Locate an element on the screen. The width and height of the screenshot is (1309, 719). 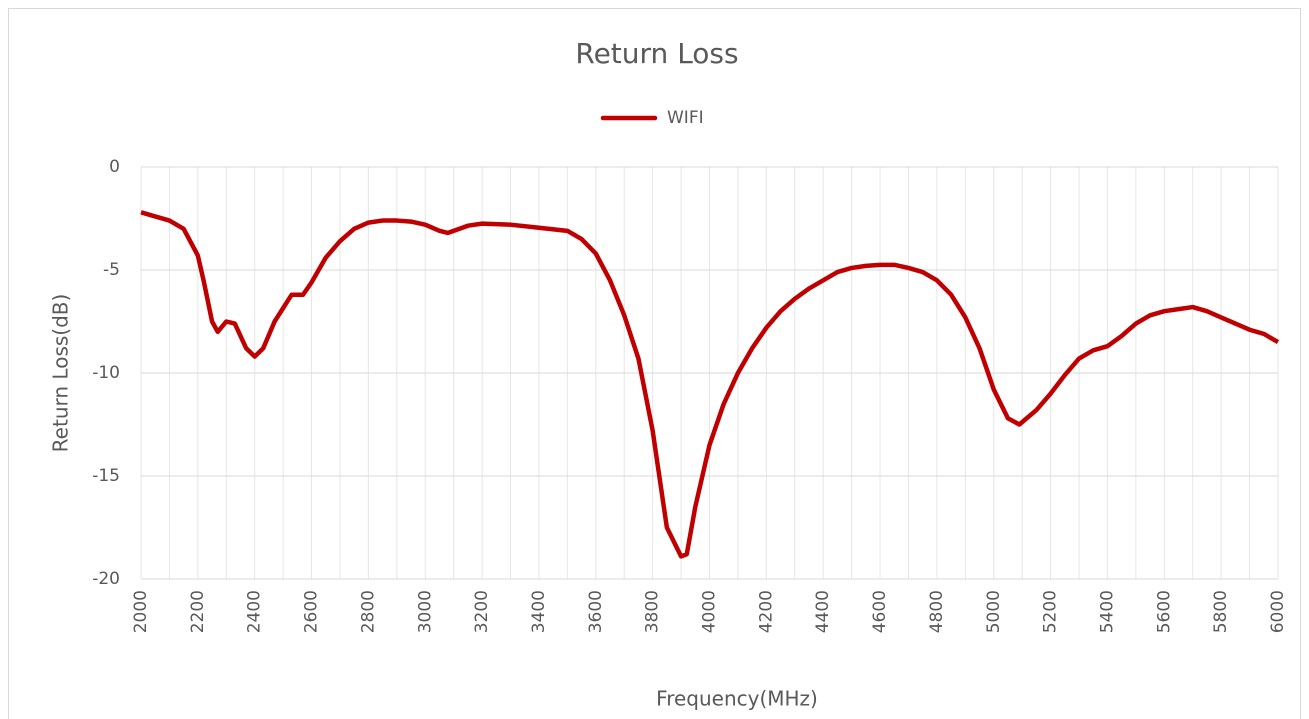
y-tick-label: 0 is located at coordinates (114, 167).